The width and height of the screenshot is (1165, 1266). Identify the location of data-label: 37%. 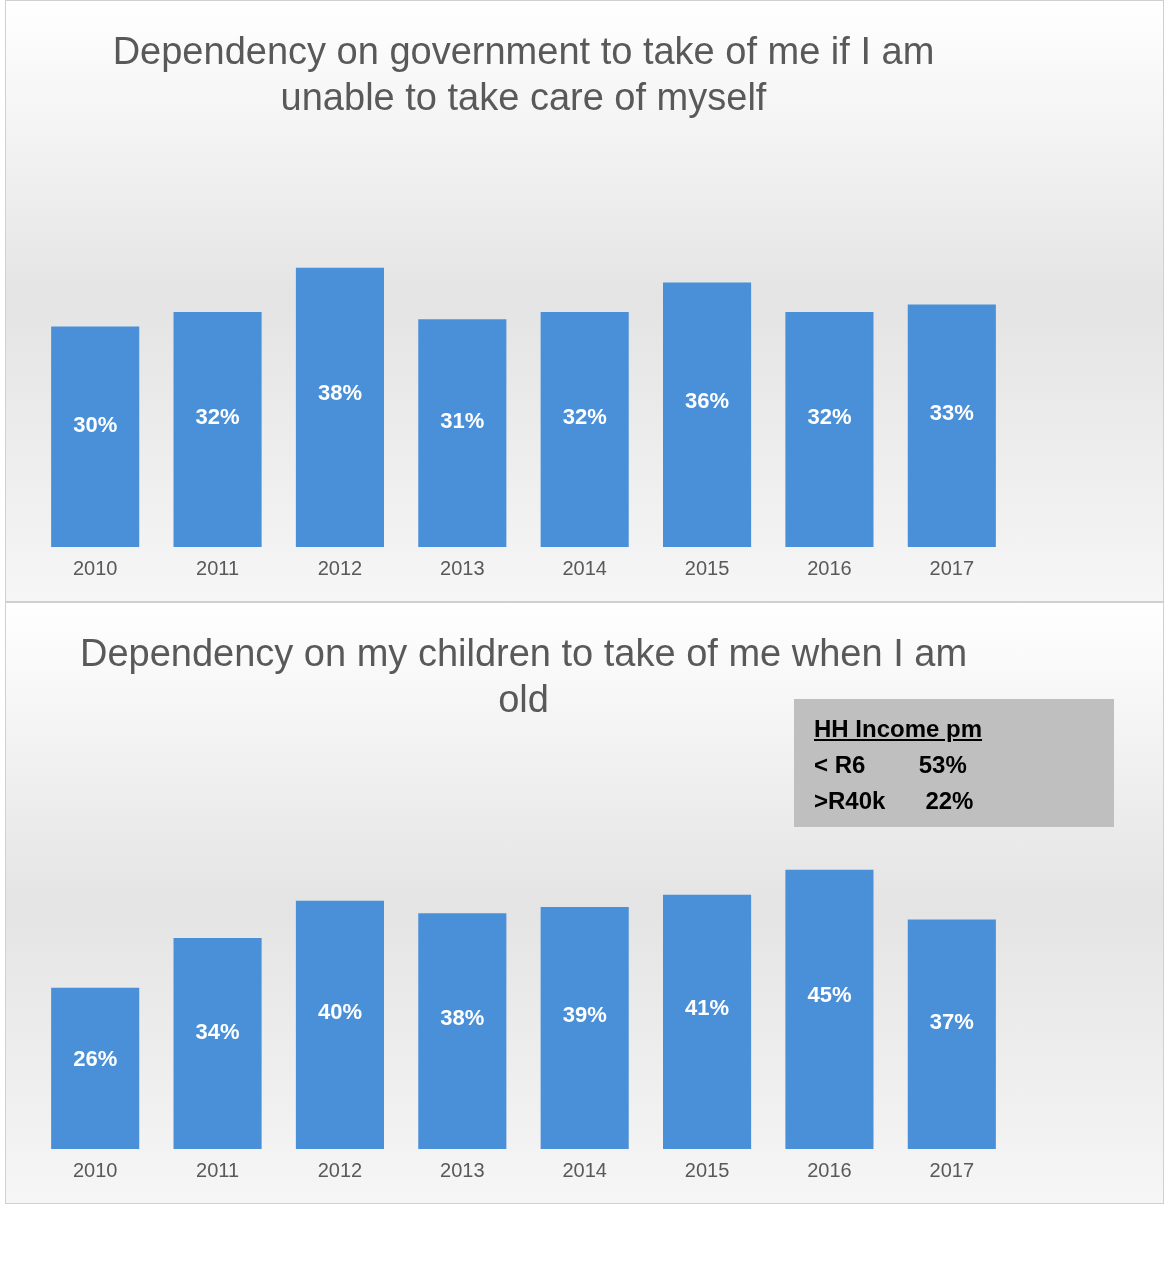
(951, 1021).